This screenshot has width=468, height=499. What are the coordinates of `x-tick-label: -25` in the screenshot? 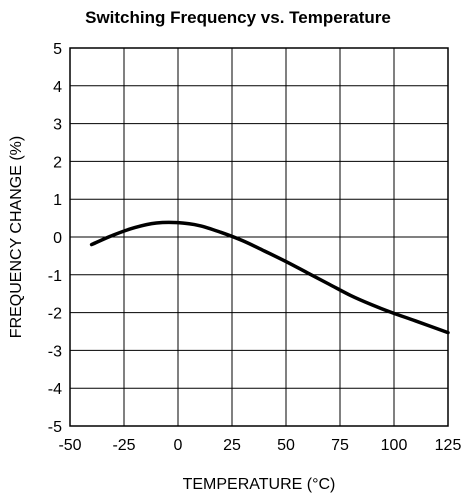 It's located at (123, 445).